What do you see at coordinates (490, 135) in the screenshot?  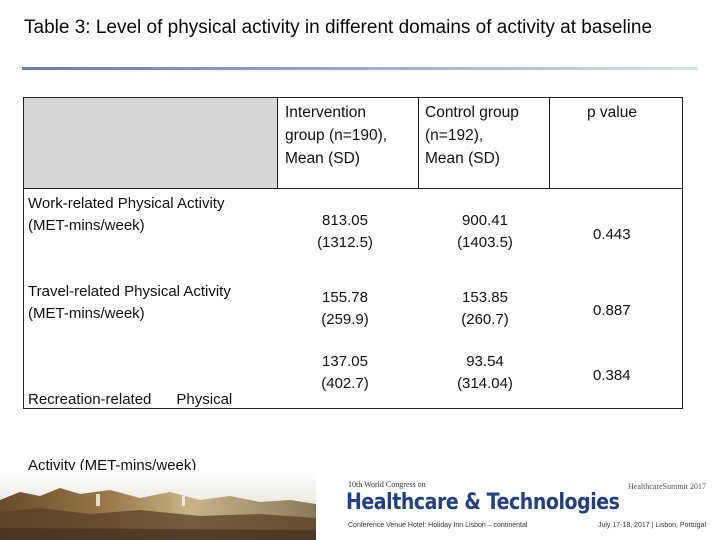 I see `header-control: Control group (n=192), Mean (SD)` at bounding box center [490, 135].